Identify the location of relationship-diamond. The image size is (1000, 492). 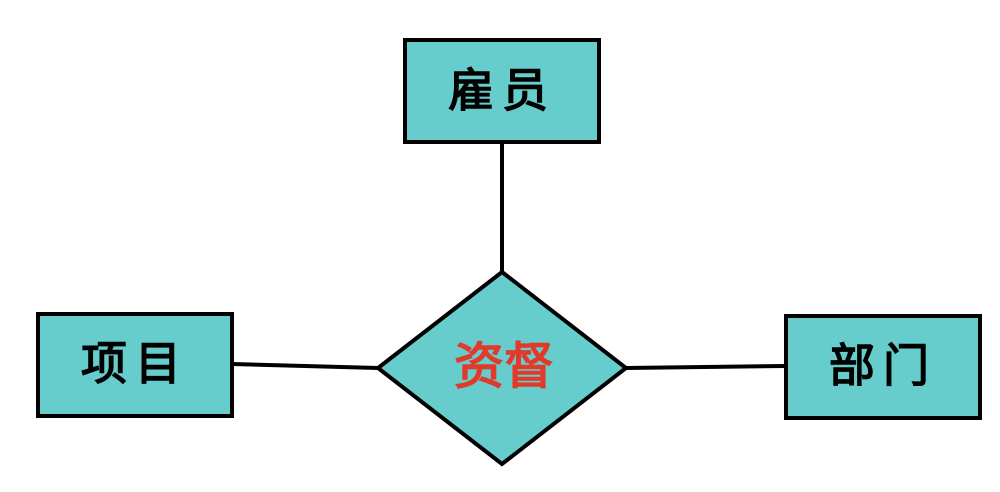
(502, 368).